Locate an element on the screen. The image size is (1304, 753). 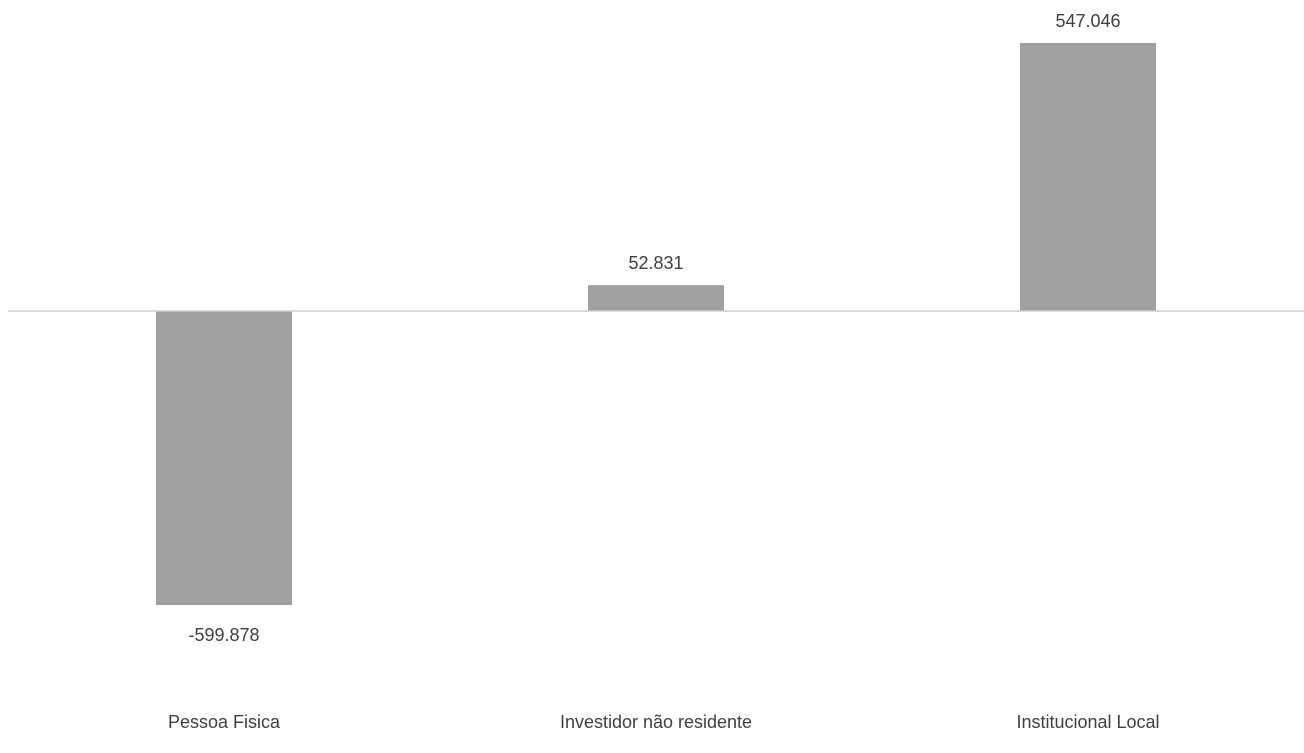
category-label-2: Investidor não residente is located at coordinates (656, 722).